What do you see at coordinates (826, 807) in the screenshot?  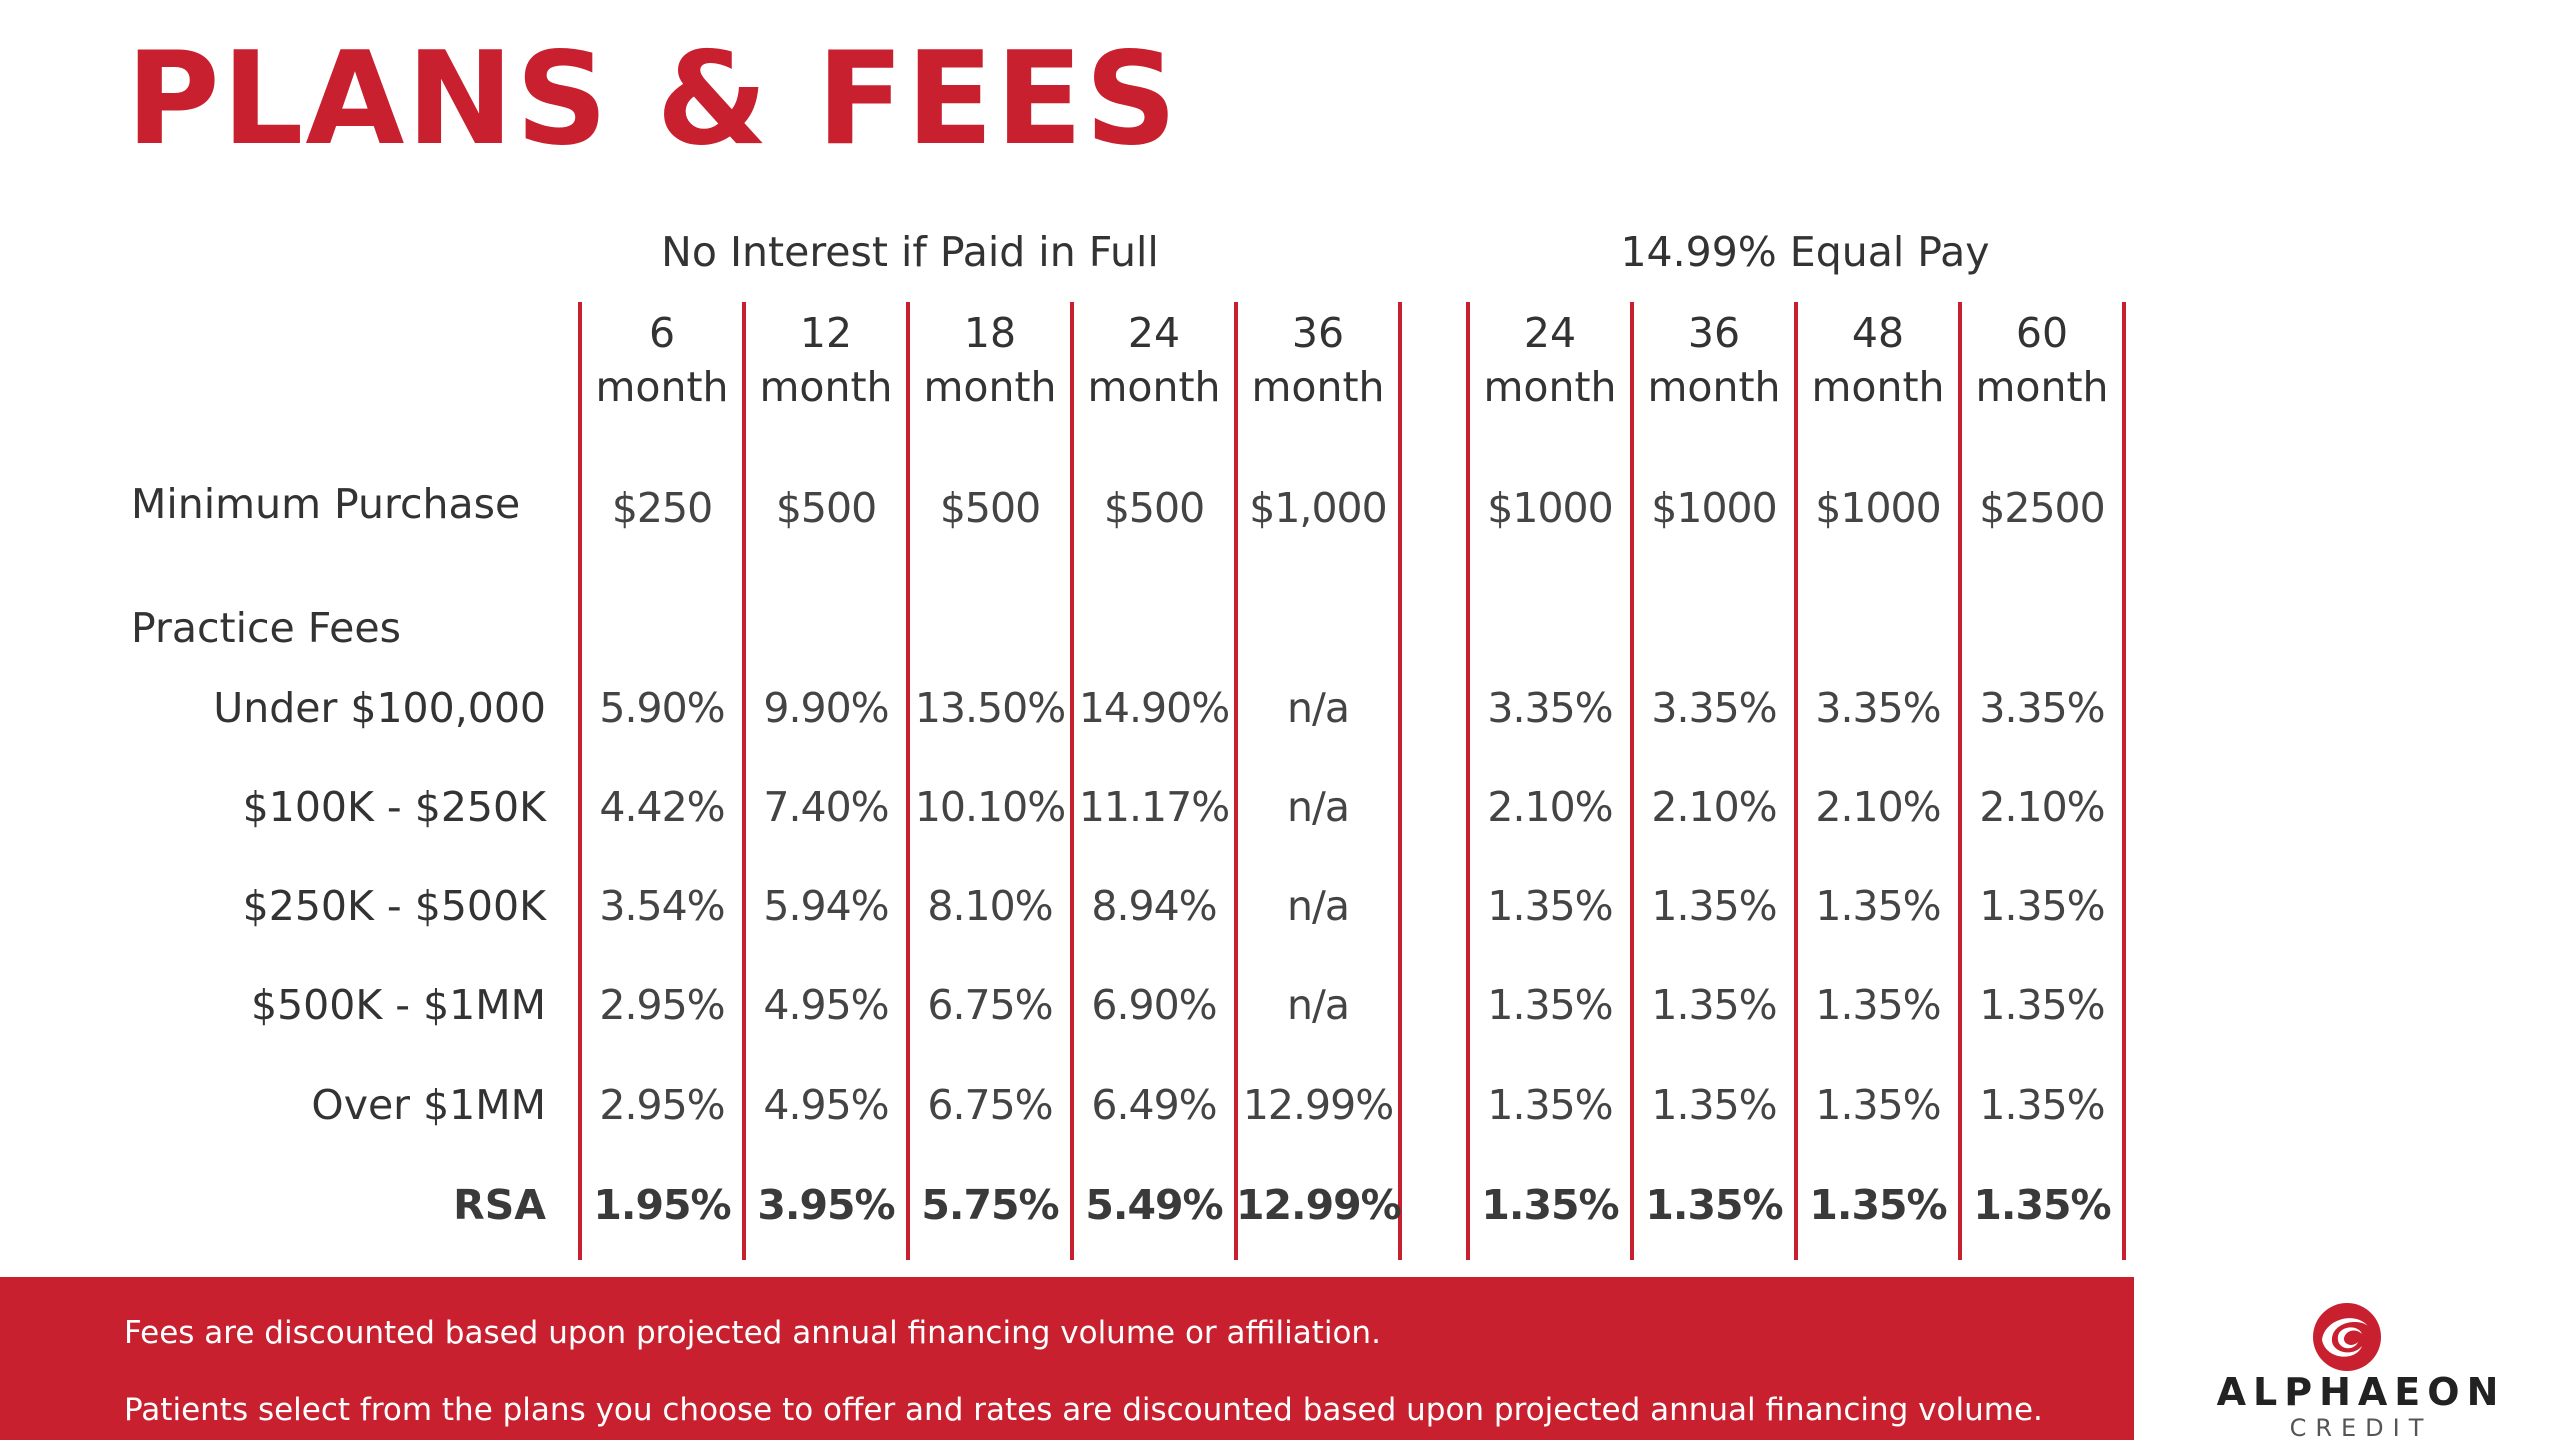 I see `table-cell: 7.40%` at bounding box center [826, 807].